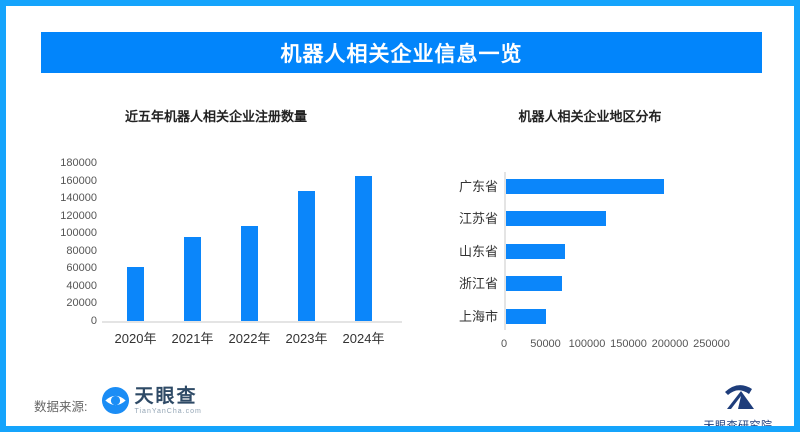  I want to click on page-title-banner: 机器人相关企业信息一览, so click(401, 52).